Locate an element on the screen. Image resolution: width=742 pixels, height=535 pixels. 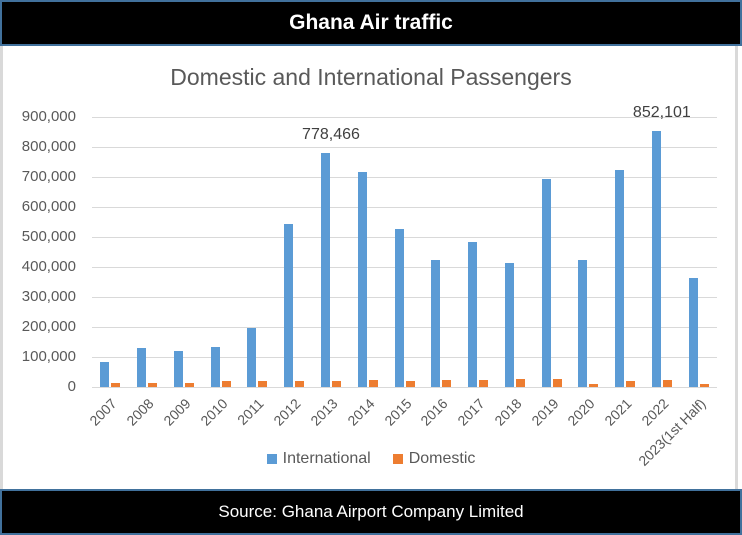
legend-item-international: International is located at coordinates (318, 459).